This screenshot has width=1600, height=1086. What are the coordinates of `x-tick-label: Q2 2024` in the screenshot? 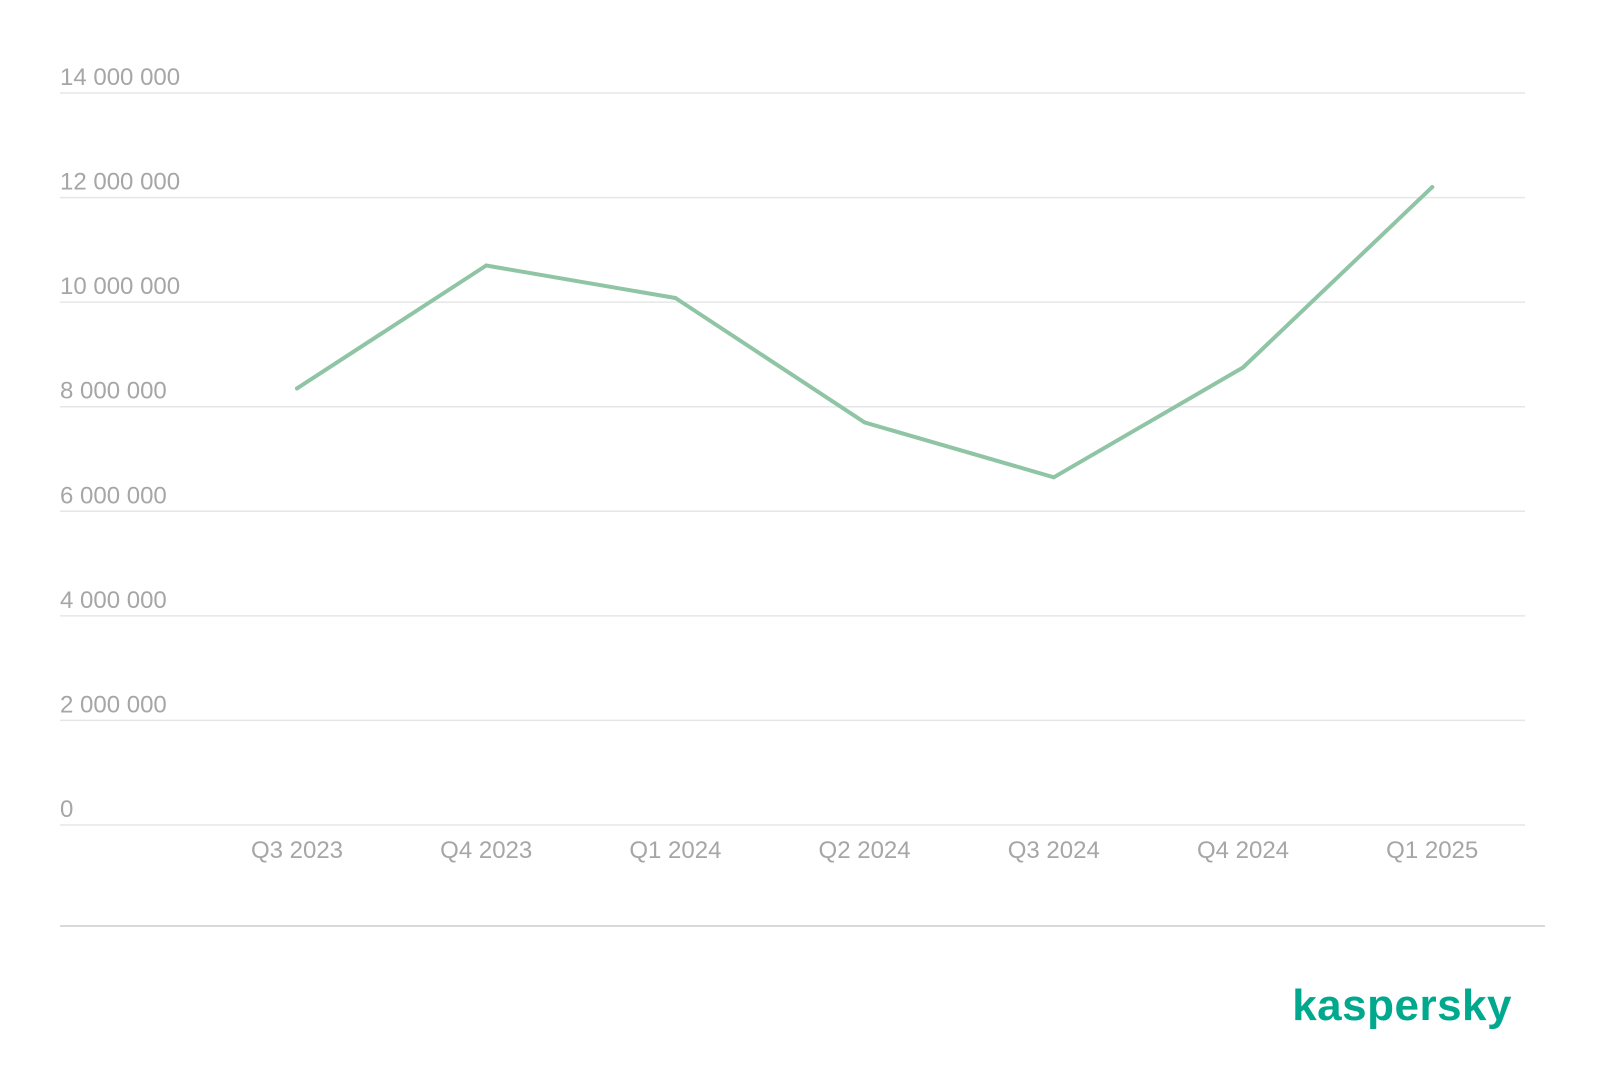 It's located at (865, 850).